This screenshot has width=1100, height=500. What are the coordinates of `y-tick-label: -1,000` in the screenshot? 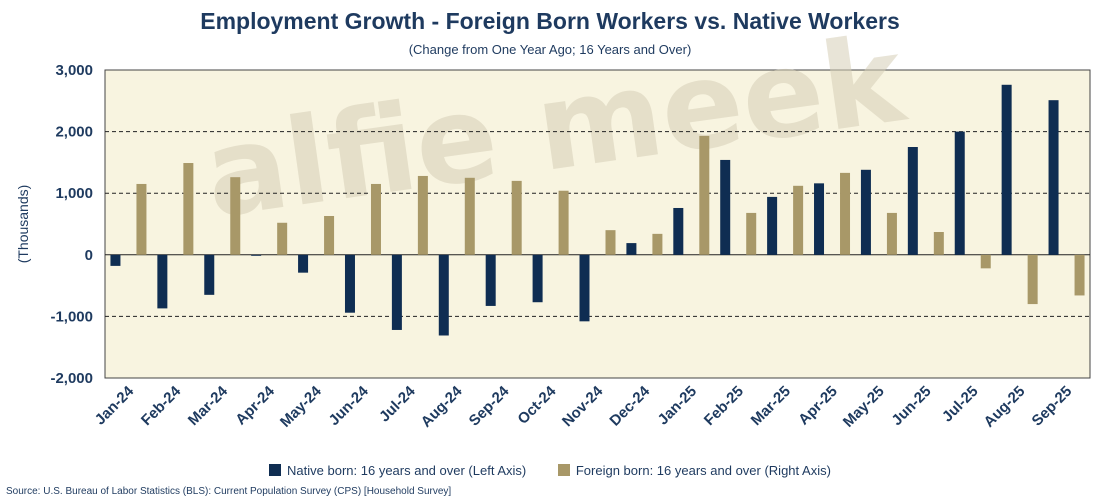 It's located at (71, 316).